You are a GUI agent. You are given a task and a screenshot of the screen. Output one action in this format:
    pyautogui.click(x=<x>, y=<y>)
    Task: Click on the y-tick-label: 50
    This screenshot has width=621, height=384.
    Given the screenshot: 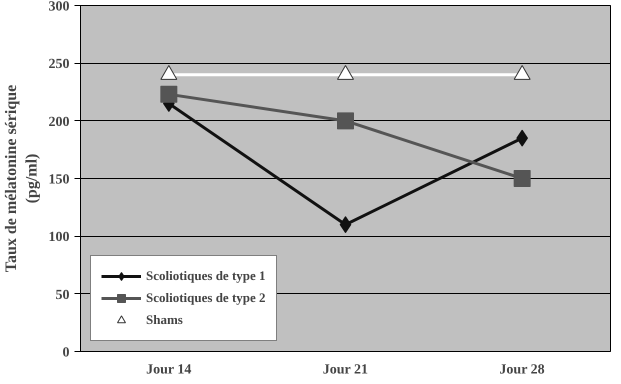 What is the action you would take?
    pyautogui.click(x=63, y=295)
    